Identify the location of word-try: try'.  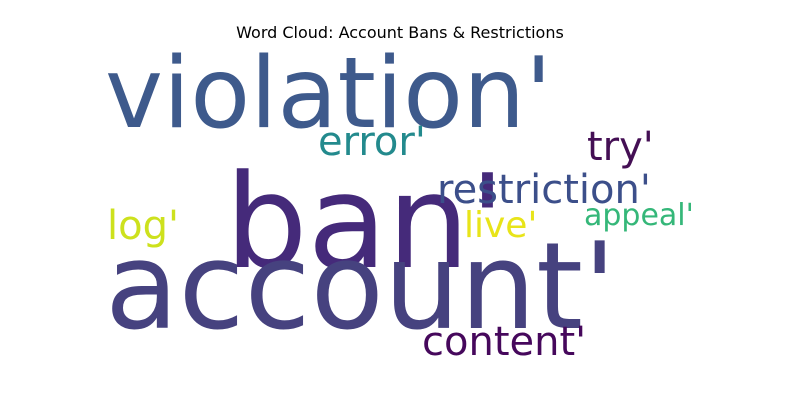
(620, 147).